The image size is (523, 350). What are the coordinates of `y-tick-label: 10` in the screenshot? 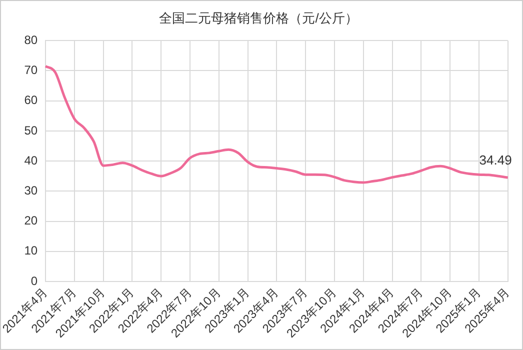 It's located at (31, 251).